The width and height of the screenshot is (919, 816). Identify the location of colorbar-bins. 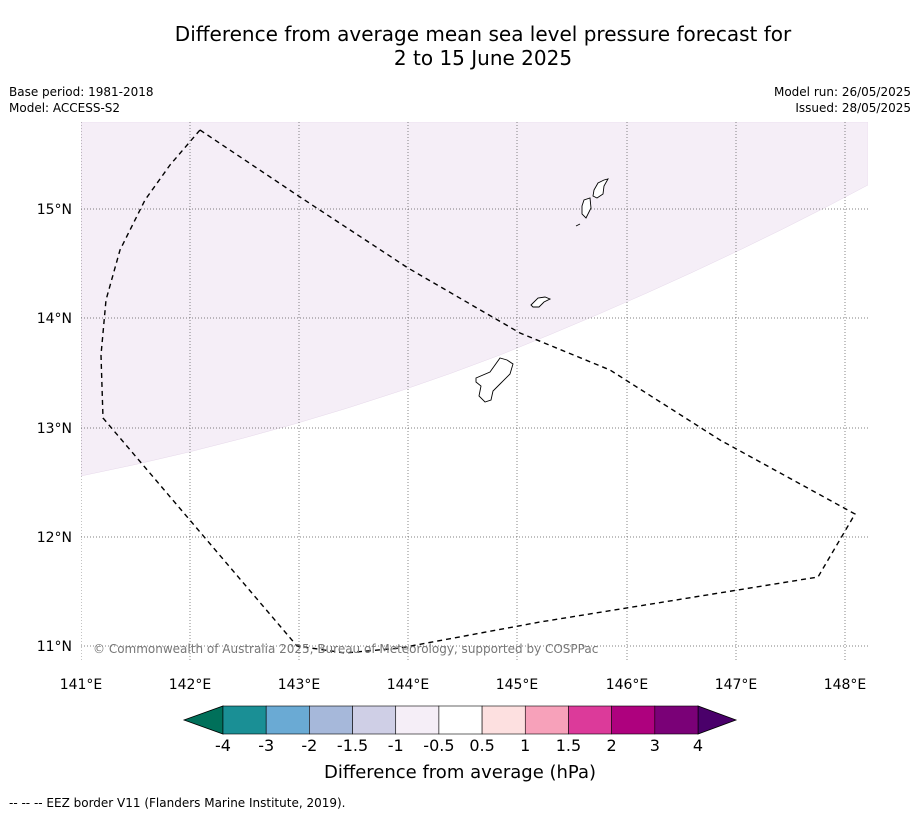
(460, 720).